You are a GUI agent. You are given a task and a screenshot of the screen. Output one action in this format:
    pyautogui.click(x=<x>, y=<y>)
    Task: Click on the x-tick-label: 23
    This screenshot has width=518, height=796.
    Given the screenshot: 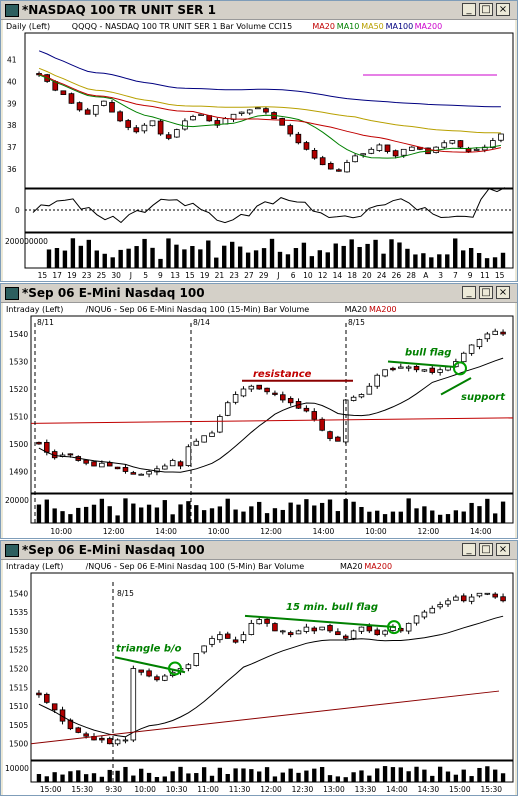 What is the action you would take?
    pyautogui.click(x=234, y=275)
    